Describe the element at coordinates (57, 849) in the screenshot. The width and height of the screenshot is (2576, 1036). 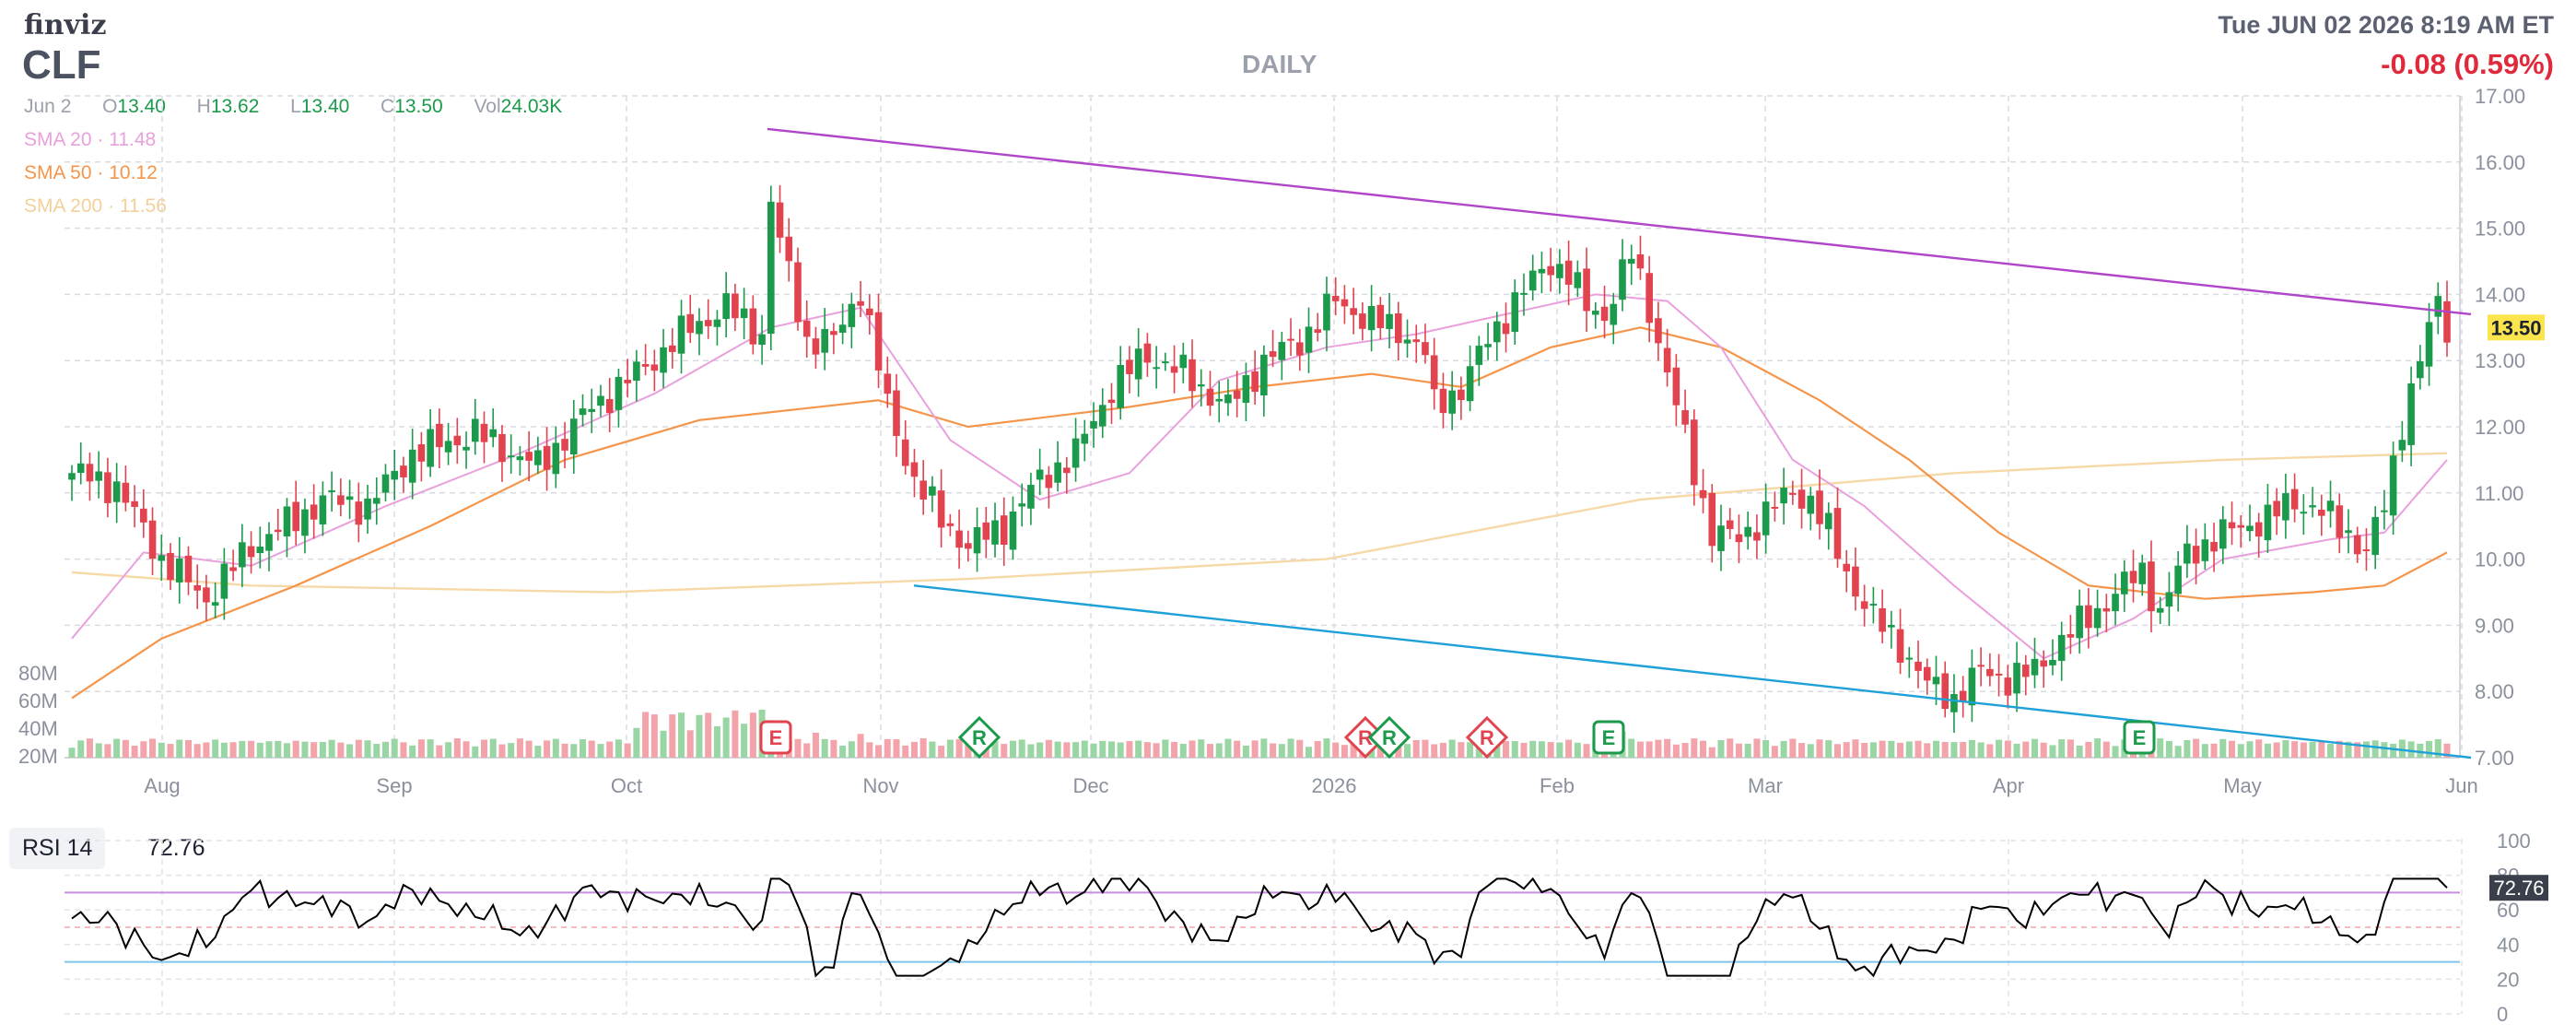
I see `rsi-label: RSI 14` at that location.